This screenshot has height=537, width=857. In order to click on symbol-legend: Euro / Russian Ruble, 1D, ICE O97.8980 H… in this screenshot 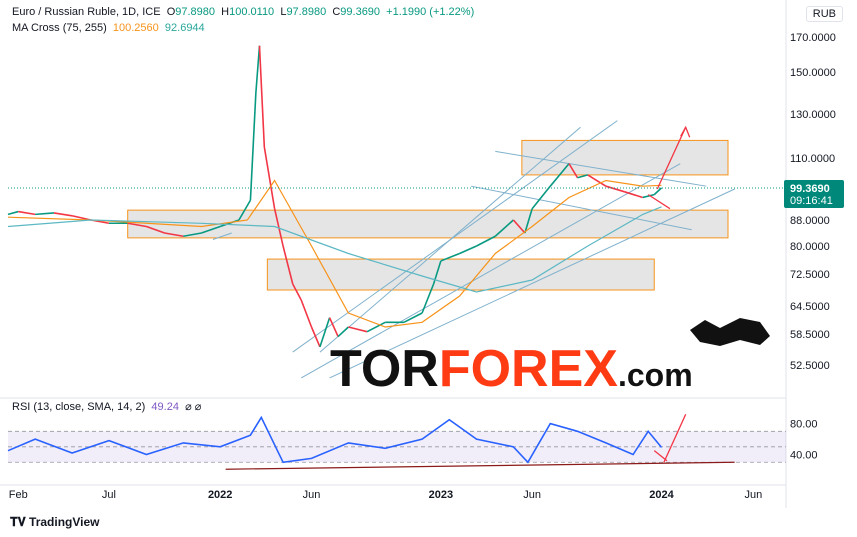, I will do `click(243, 12)`.